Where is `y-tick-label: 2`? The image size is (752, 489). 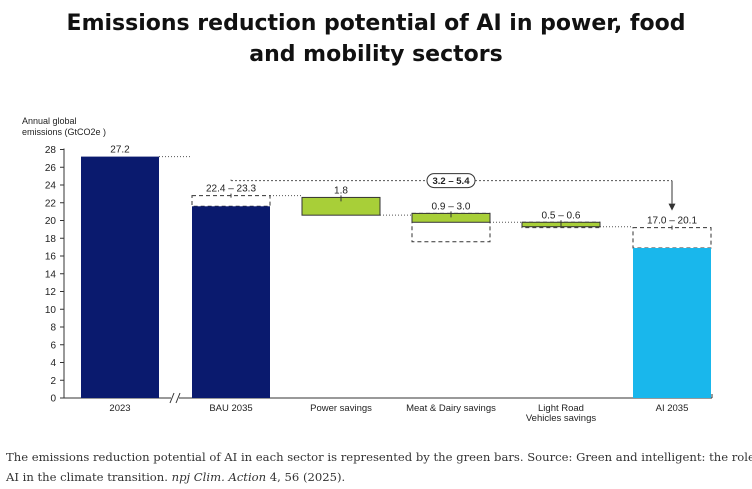 y-tick-label: 2 is located at coordinates (53, 381).